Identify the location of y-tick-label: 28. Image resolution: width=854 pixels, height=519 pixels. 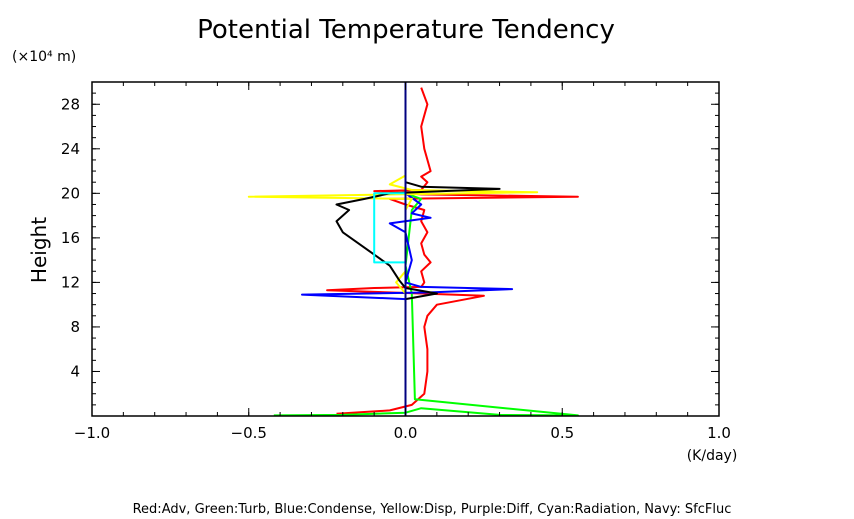
(70, 104).